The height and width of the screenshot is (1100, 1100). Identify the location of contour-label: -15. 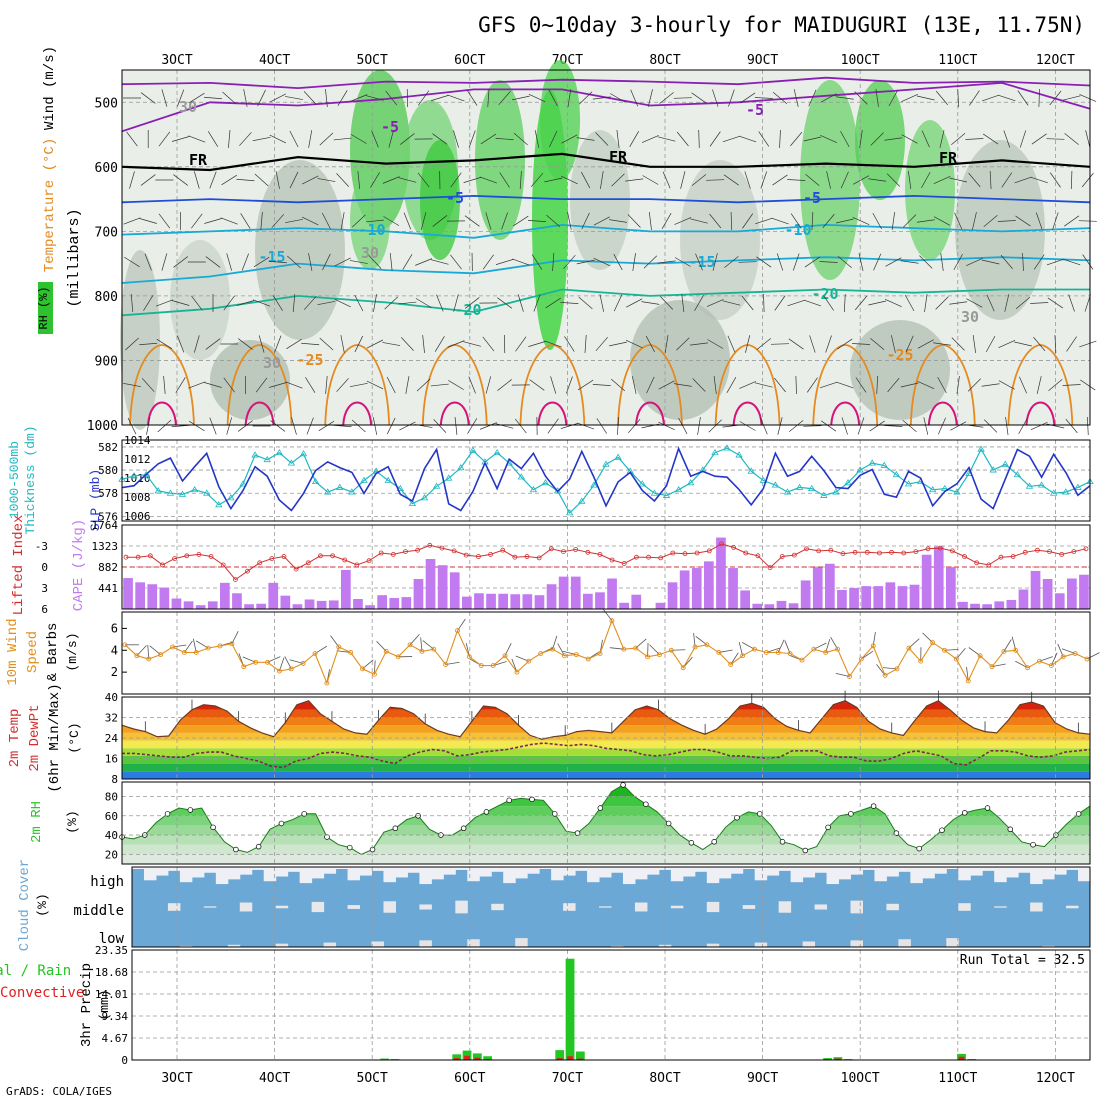
(271, 257).